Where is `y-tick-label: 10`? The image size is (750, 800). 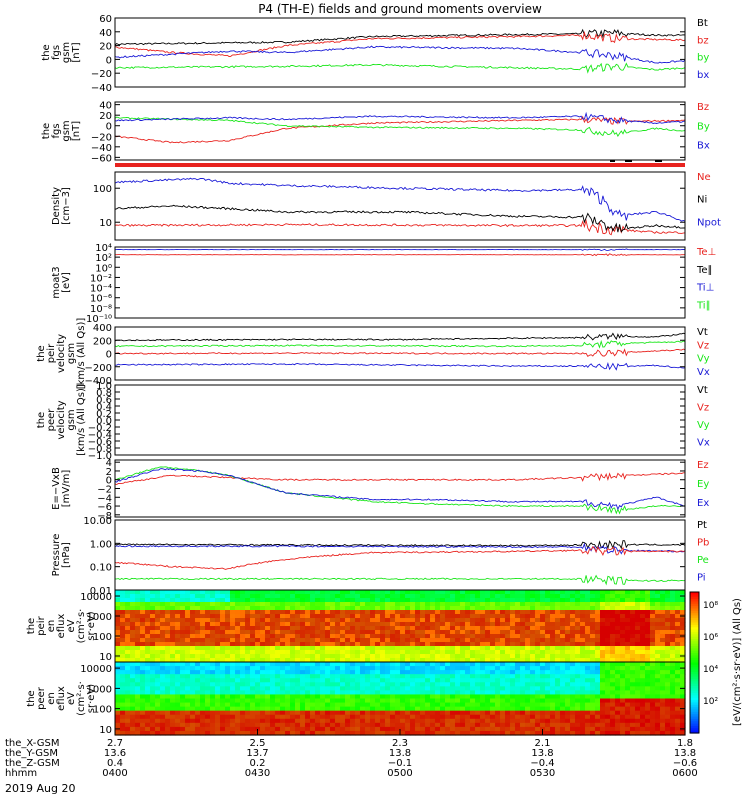 y-tick-label: 10 is located at coordinates (105, 657).